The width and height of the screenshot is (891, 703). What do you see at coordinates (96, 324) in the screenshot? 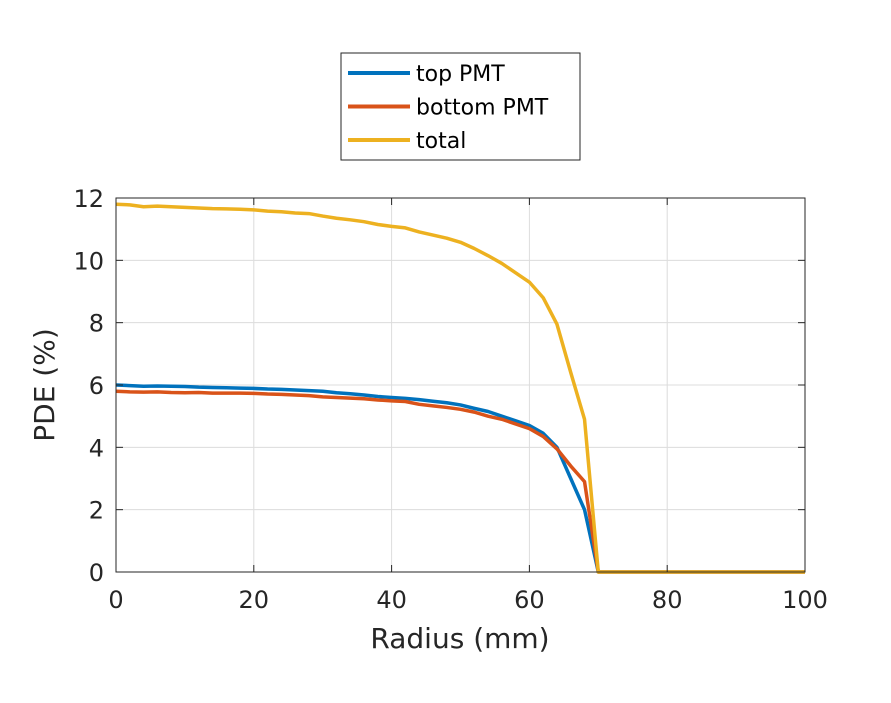
I see `y-tick-label: 8` at bounding box center [96, 324].